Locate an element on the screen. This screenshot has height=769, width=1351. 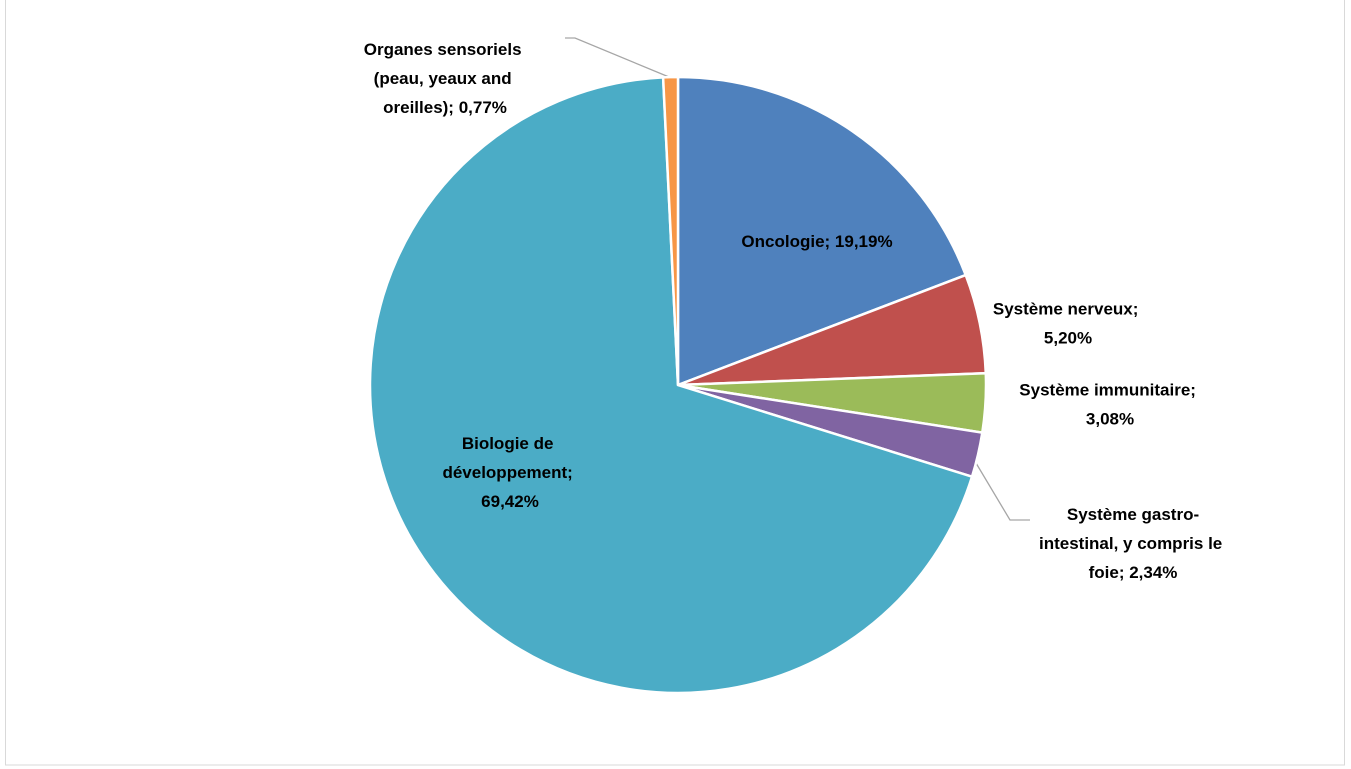
label-line: Organes sensoriels is located at coordinates (445, 49).